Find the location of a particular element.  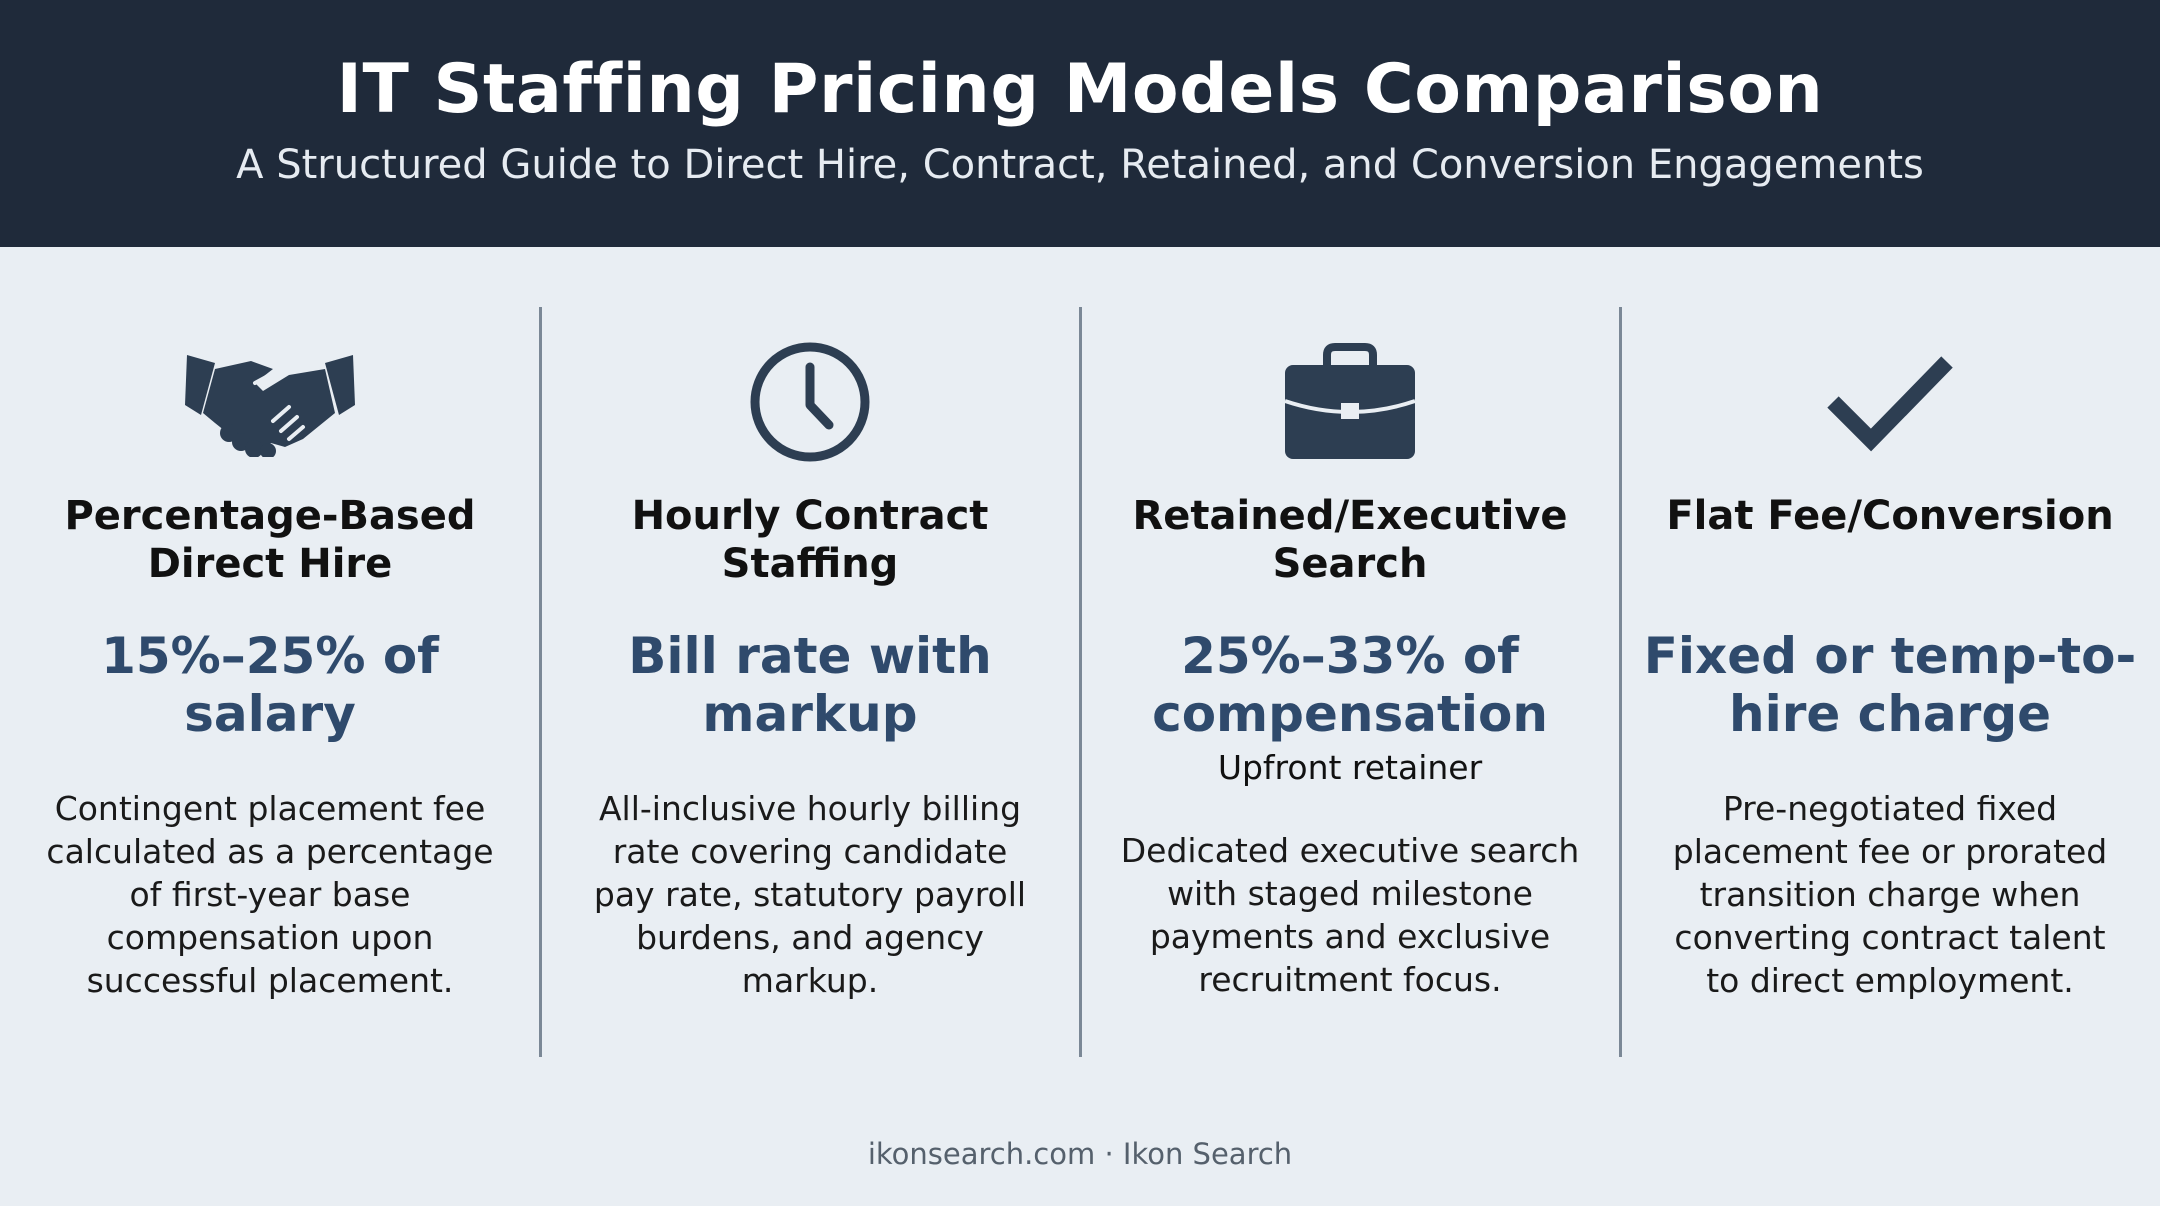

page-title: IT Staffing Pricing Models Comparison is located at coordinates (1080, 89).